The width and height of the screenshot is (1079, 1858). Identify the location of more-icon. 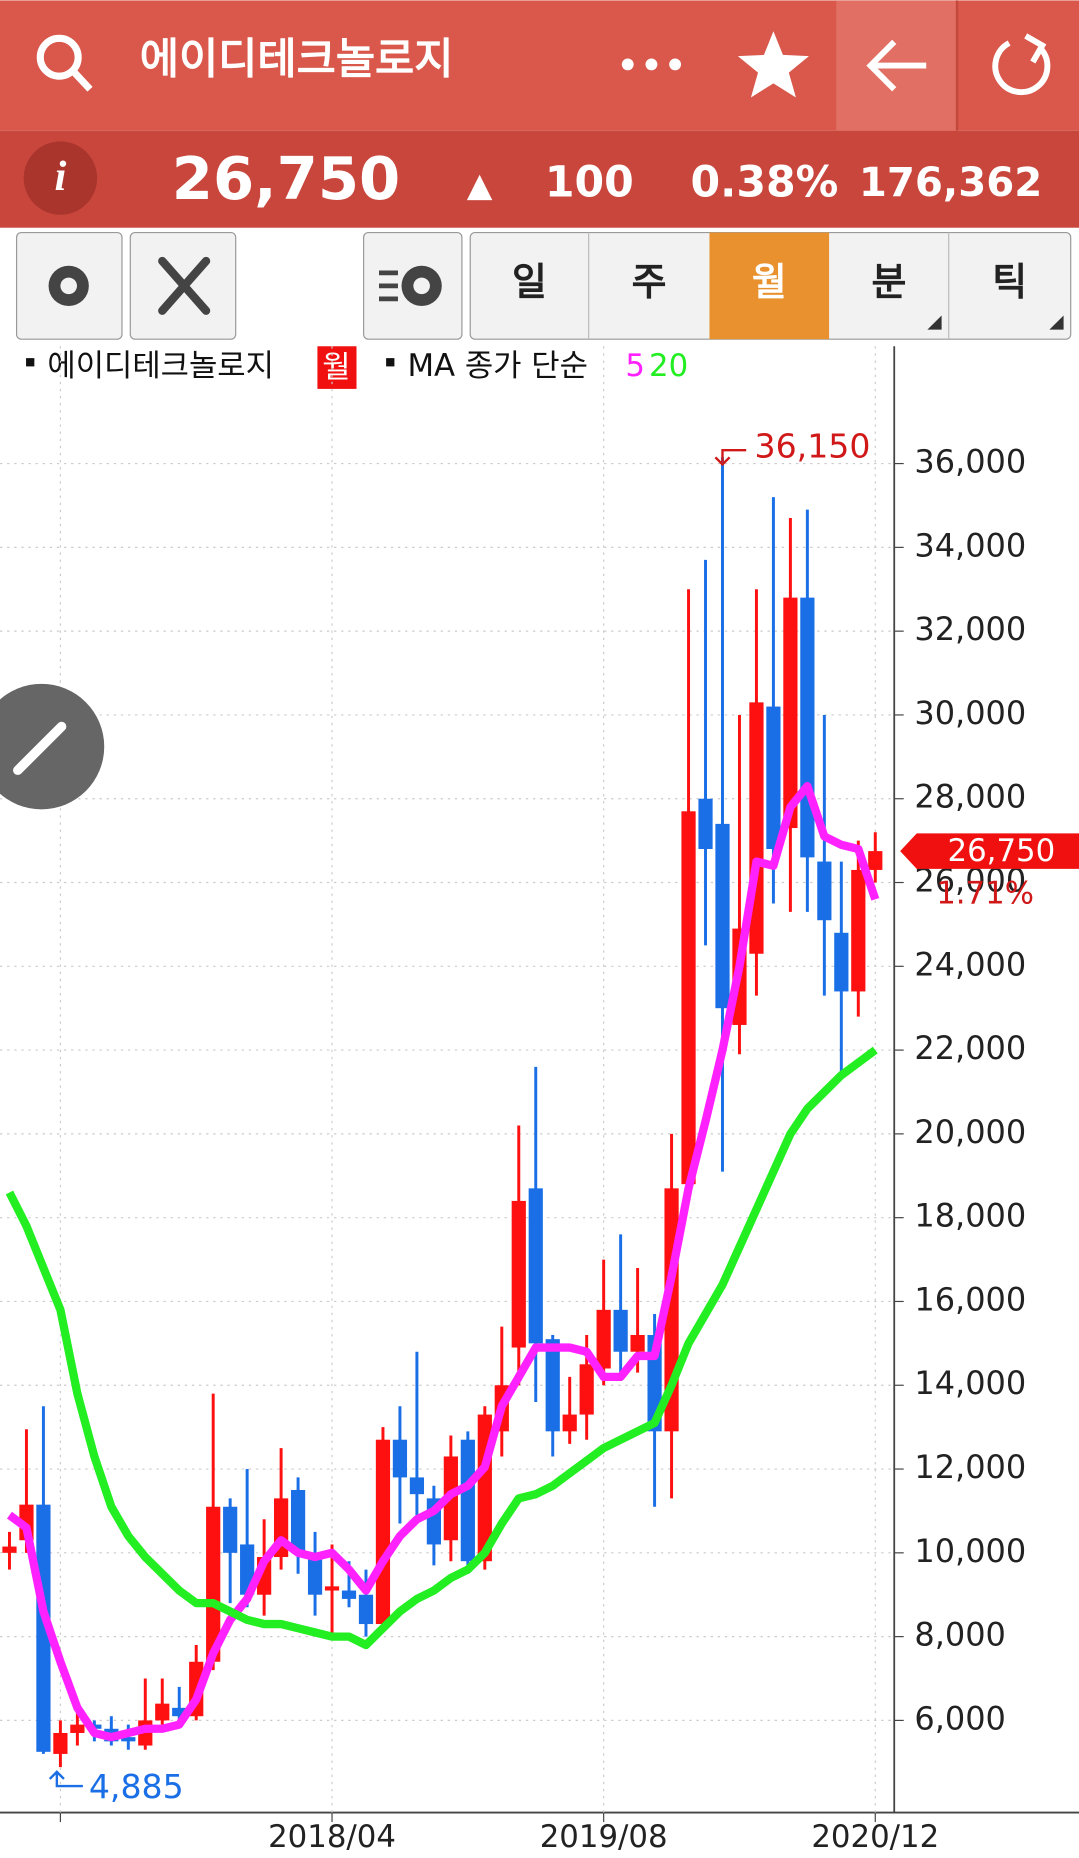
(651, 64).